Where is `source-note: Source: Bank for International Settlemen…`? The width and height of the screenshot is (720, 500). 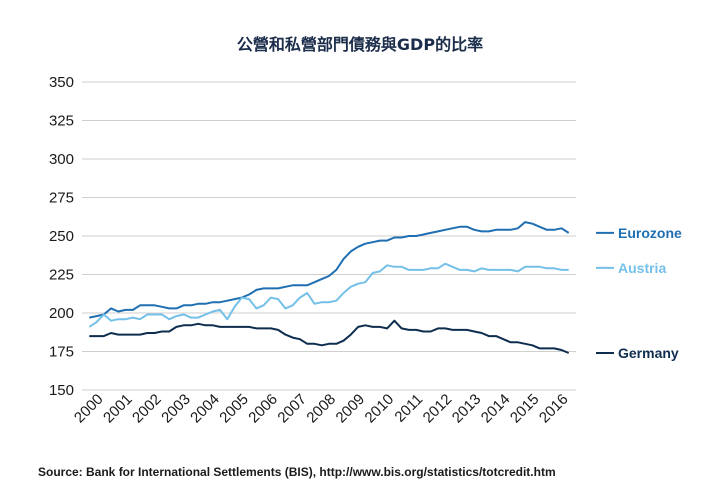 source-note: Source: Bank for International Settlemen… is located at coordinates (297, 472).